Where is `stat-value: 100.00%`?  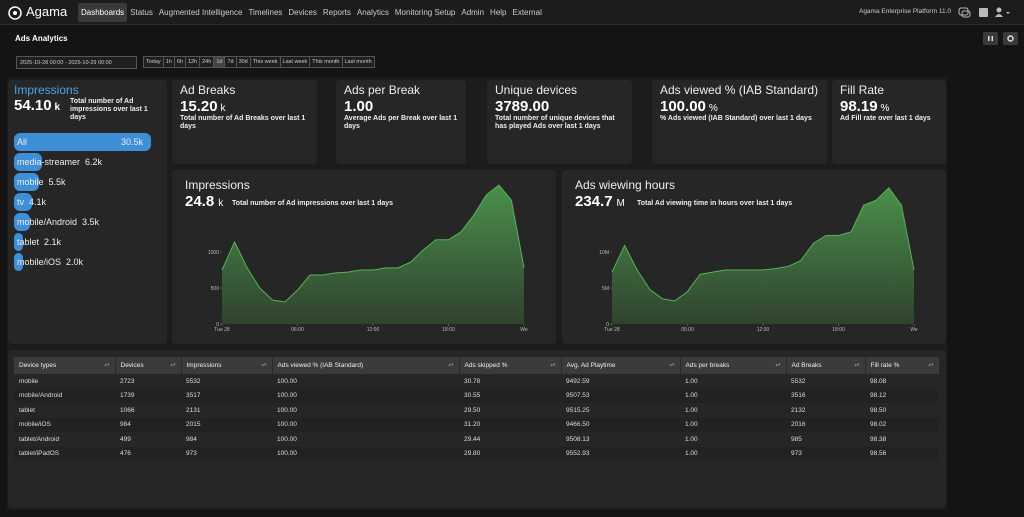
stat-value: 100.00% is located at coordinates (689, 106).